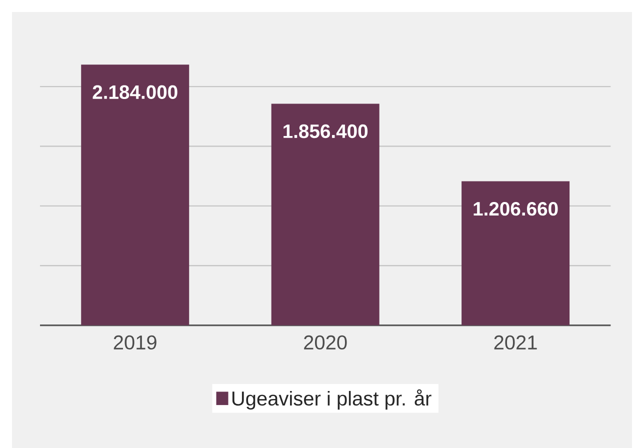 Image resolution: width=640 pixels, height=448 pixels. Describe the element at coordinates (515, 342) in the screenshot. I see `x-tick-label: 2021` at that location.